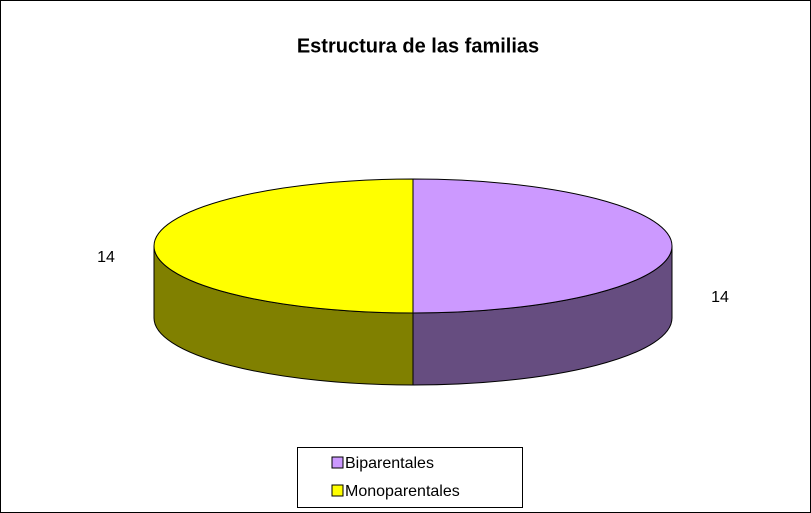 This screenshot has width=811, height=513. I want to click on chart-title: Estructura de las familias, so click(418, 46).